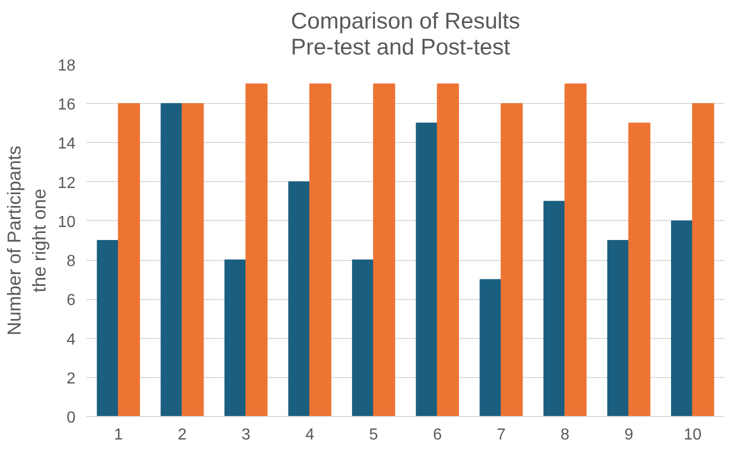  Describe the element at coordinates (71, 301) in the screenshot. I see `y-tick-label: 6` at that location.